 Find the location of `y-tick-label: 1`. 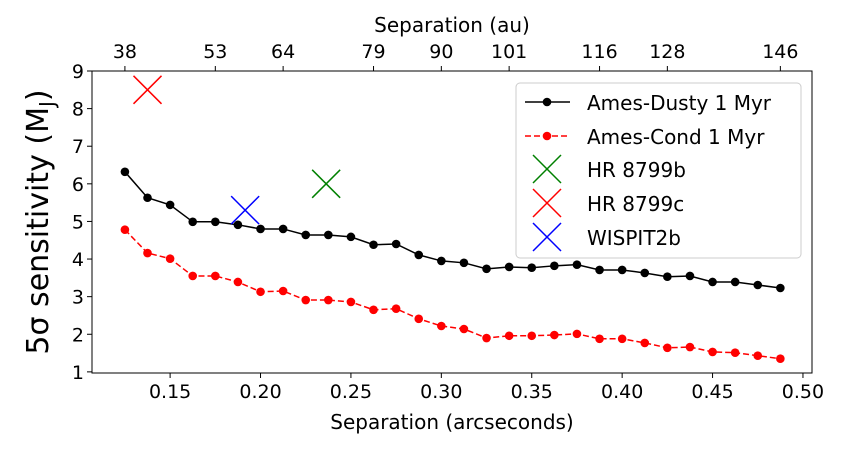

y-tick-label: 1 is located at coordinates (78, 373).